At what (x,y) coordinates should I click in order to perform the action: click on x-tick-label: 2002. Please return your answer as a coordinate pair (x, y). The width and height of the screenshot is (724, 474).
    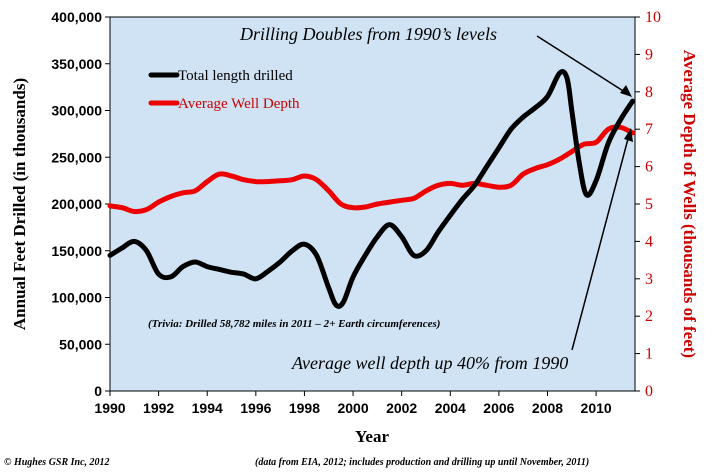
    Looking at the image, I should click on (401, 408).